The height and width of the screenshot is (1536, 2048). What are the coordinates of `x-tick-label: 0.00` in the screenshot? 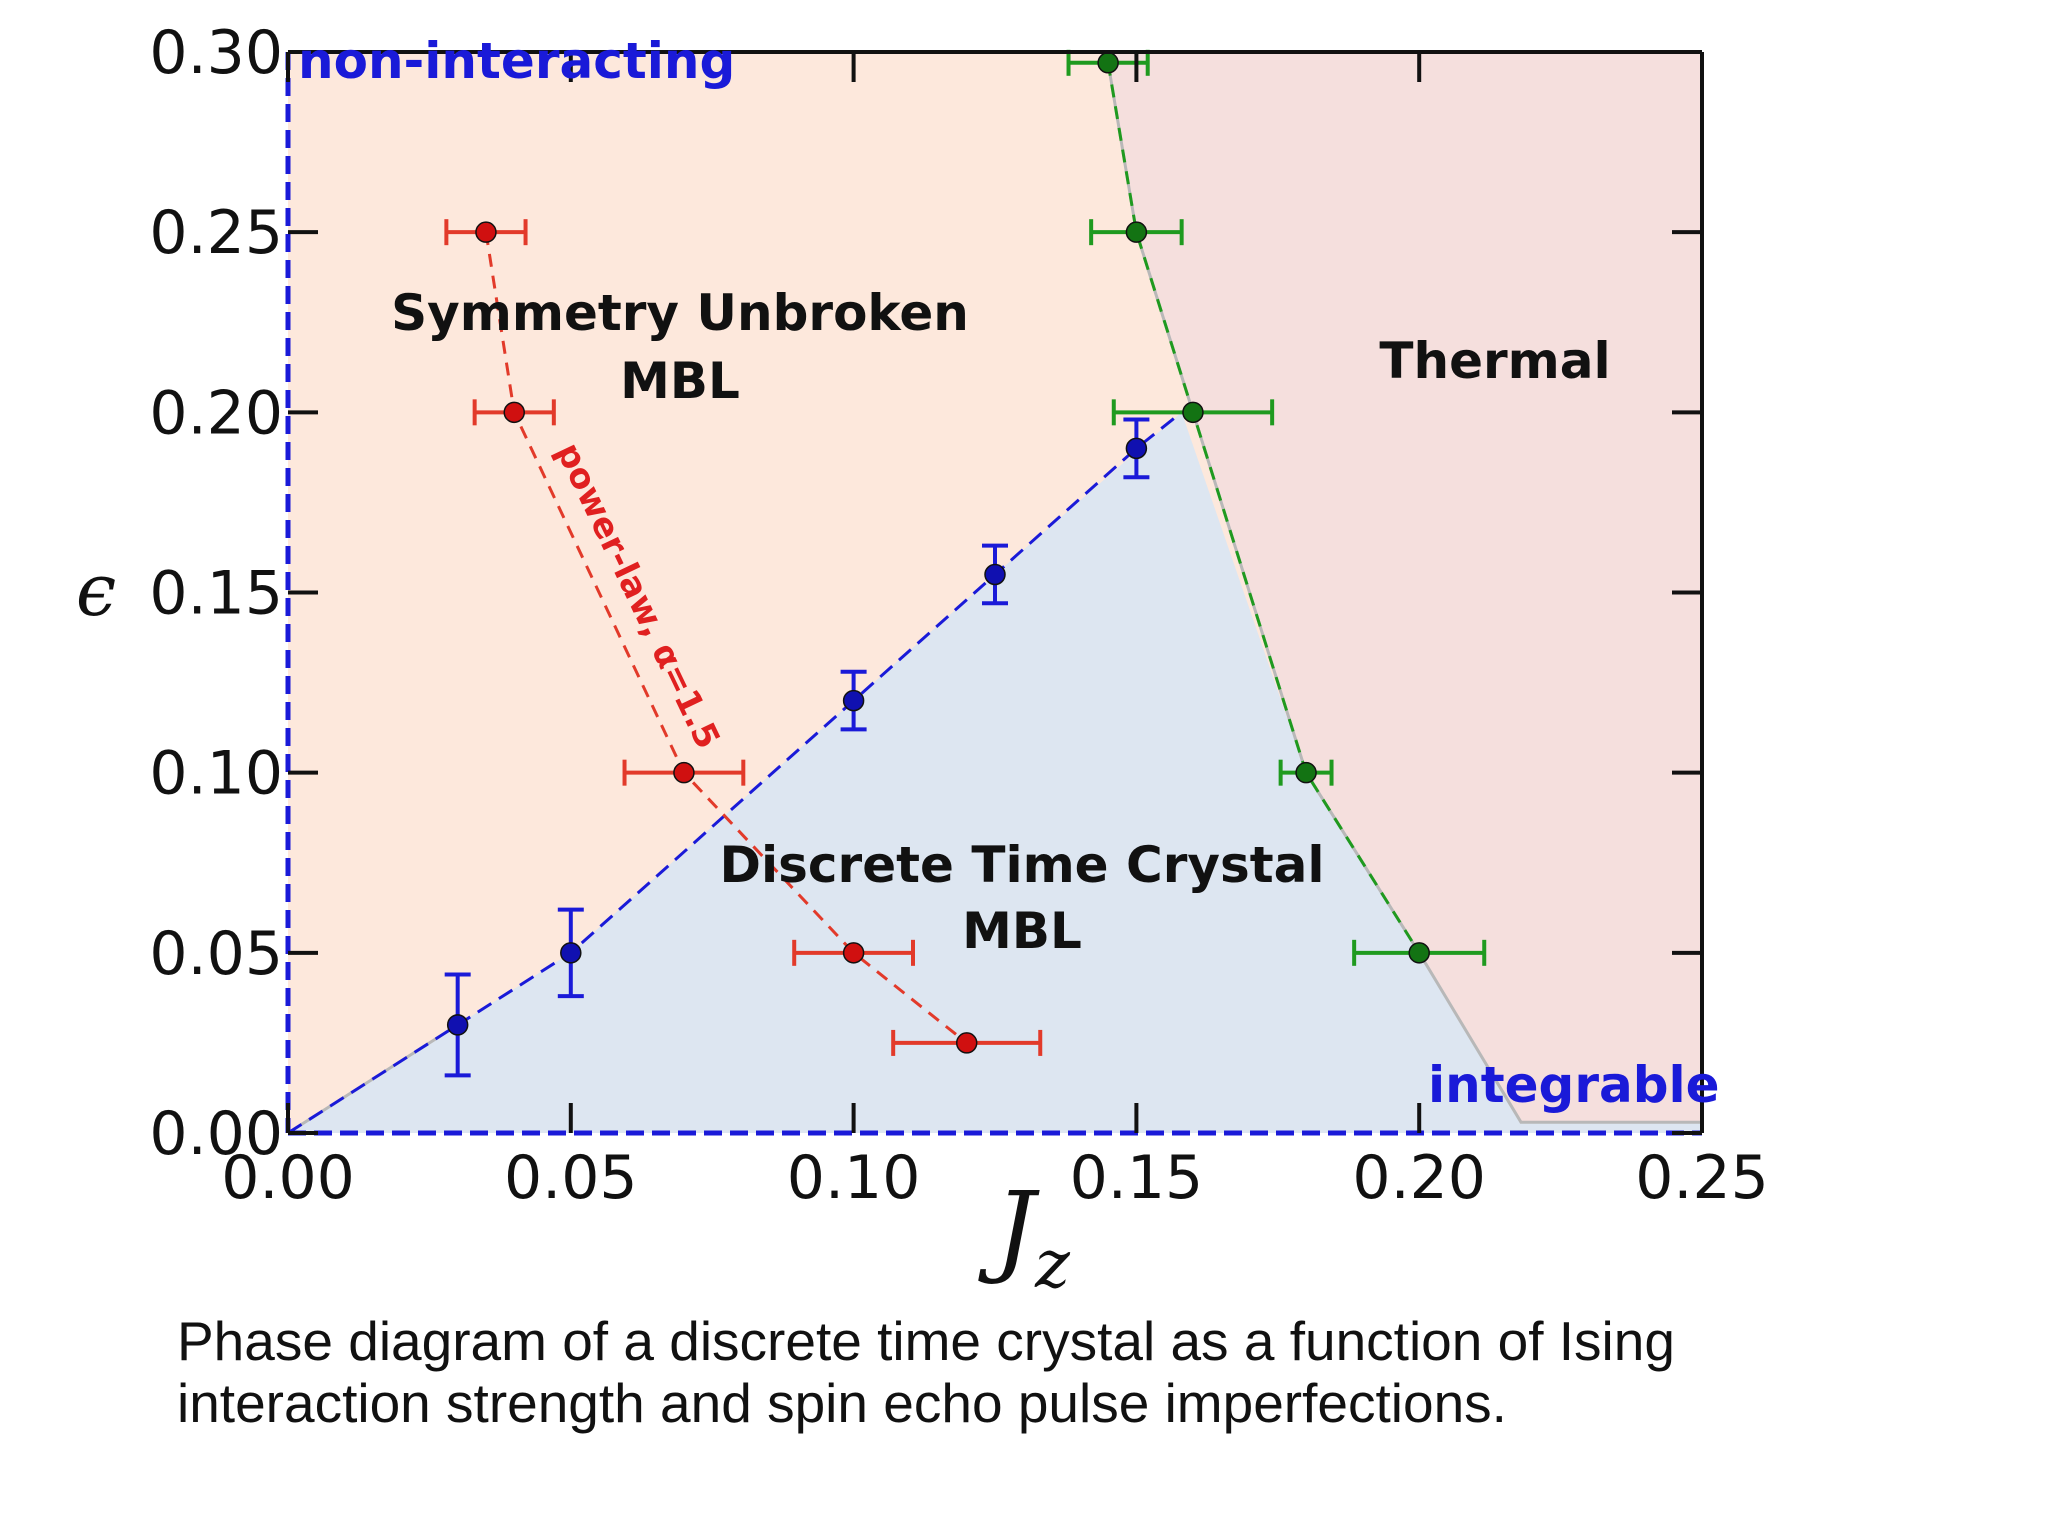 It's located at (288, 1178).